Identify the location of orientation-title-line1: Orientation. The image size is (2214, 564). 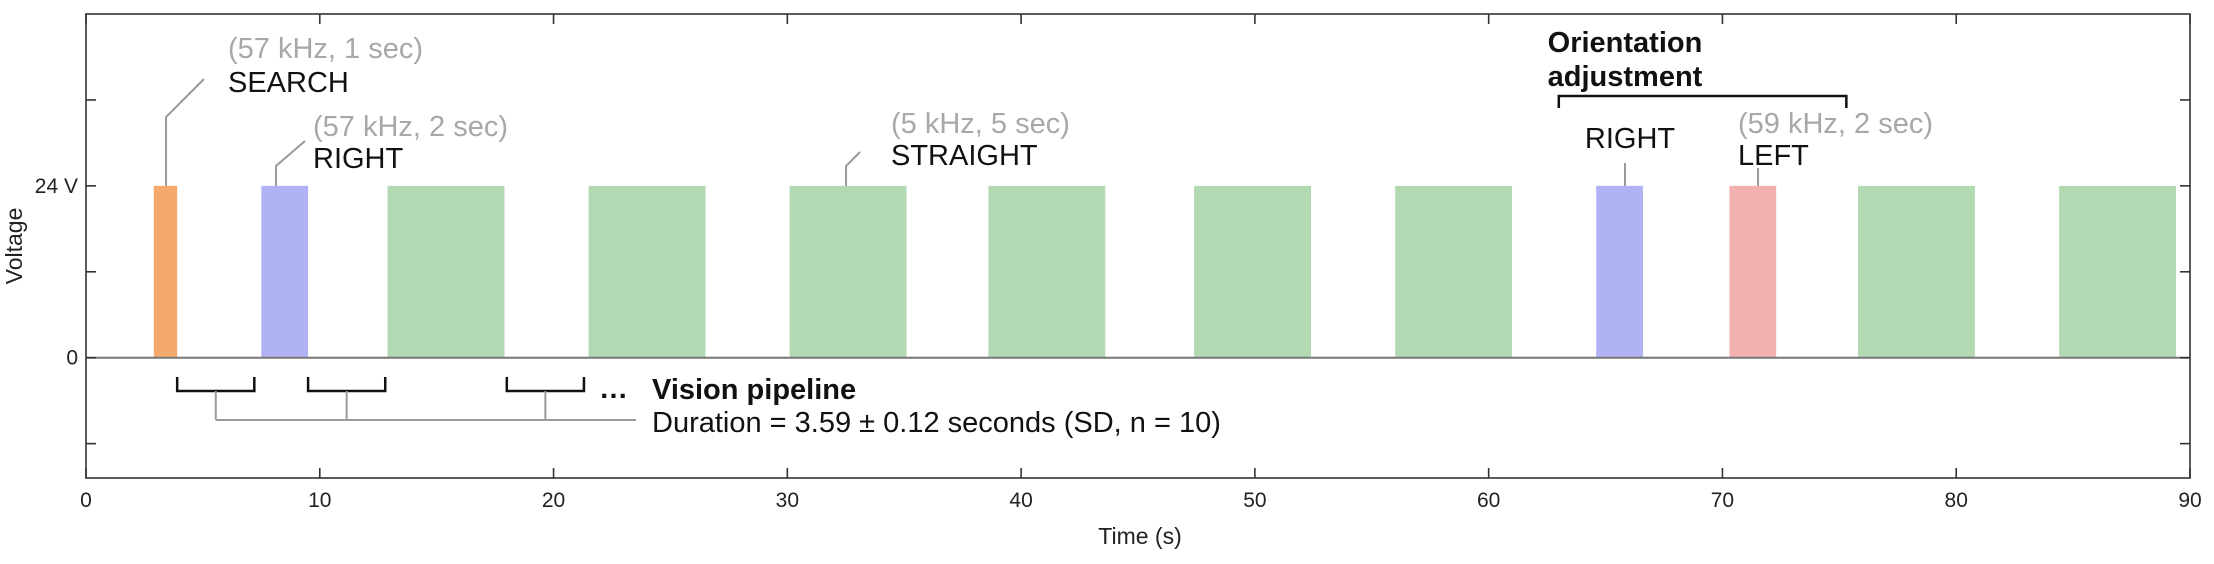
(1625, 43).